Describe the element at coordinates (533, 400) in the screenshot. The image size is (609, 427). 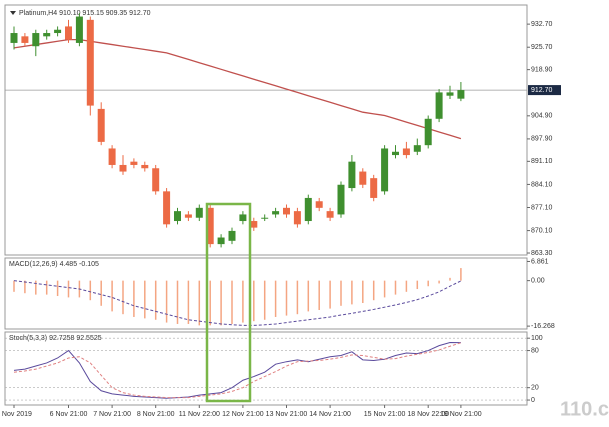
I see `y-tick-label: 0` at that location.